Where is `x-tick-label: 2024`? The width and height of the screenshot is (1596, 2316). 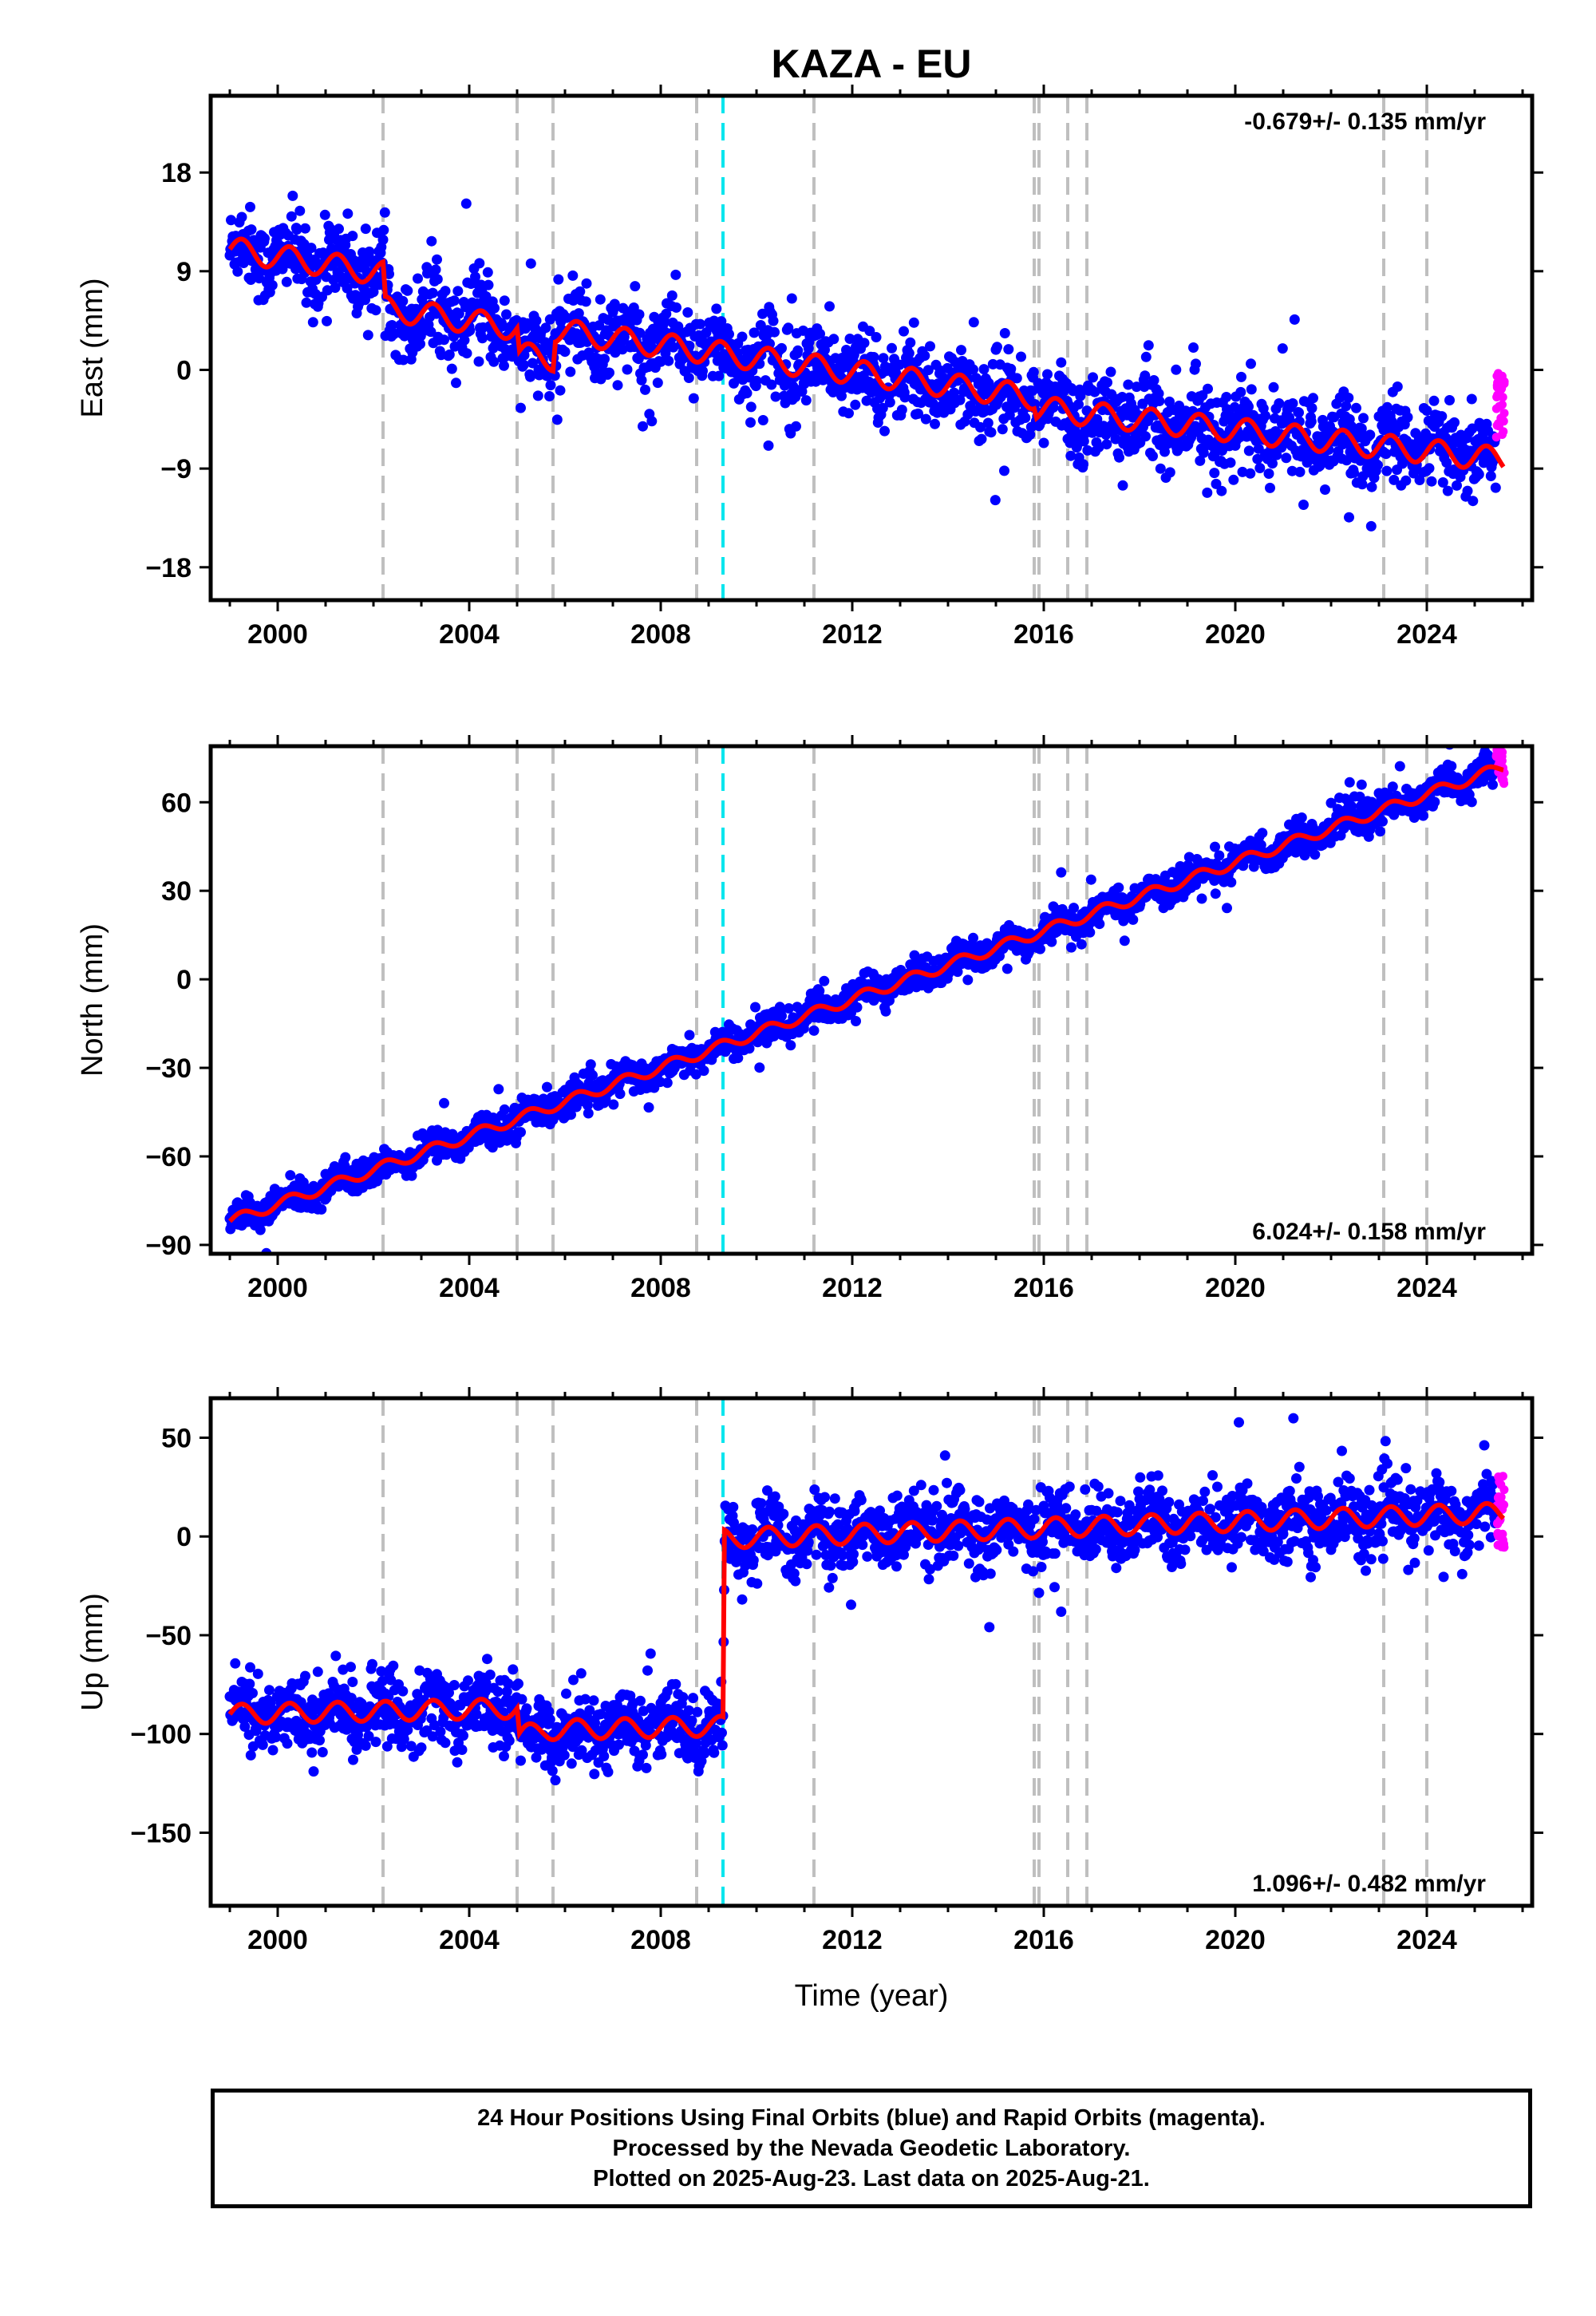 x-tick-label: 2024 is located at coordinates (1426, 1288).